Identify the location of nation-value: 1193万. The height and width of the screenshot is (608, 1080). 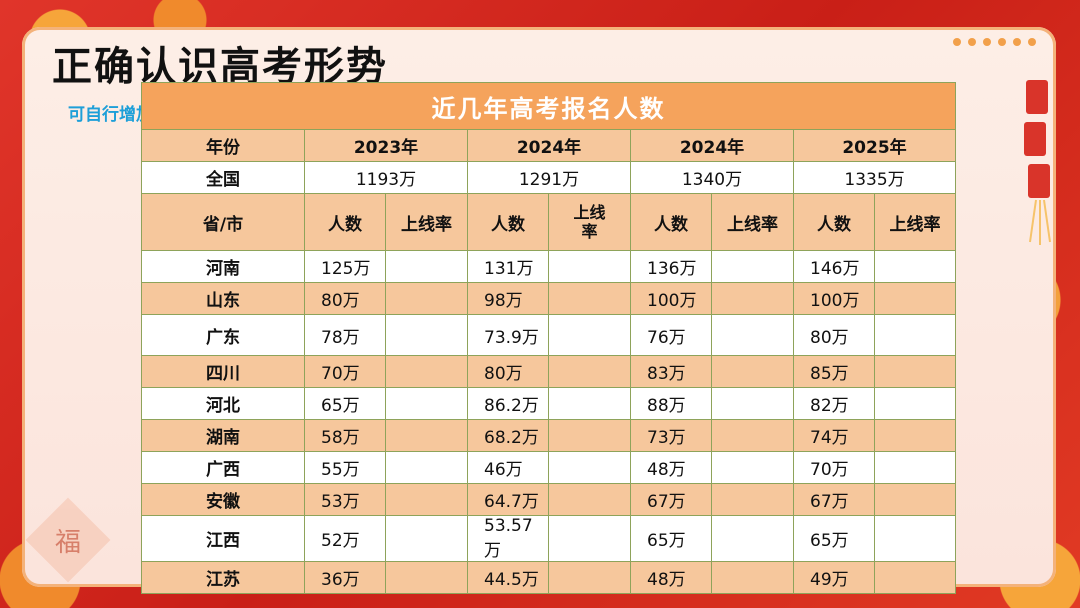
(386, 177).